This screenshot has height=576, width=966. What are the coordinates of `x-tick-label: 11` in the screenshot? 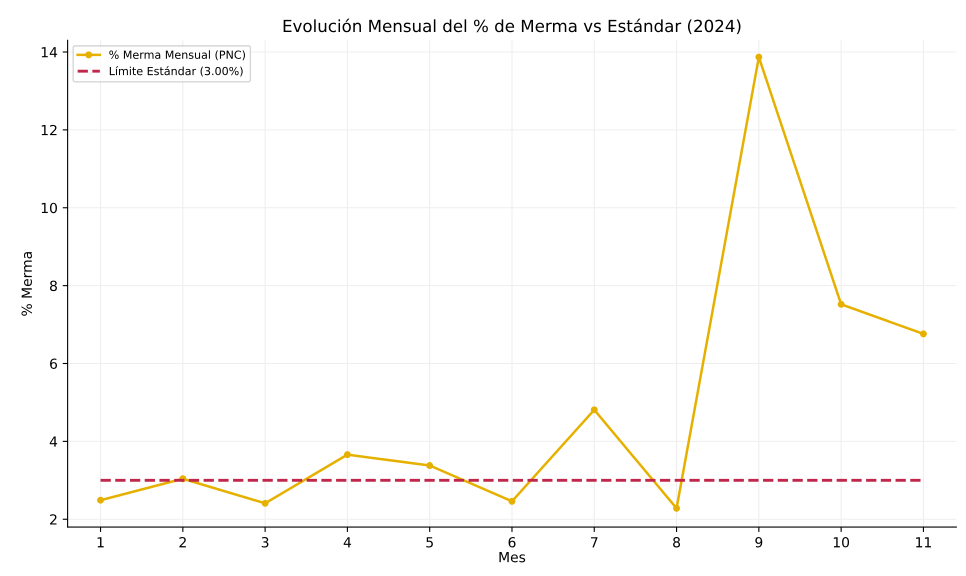 It's located at (923, 542).